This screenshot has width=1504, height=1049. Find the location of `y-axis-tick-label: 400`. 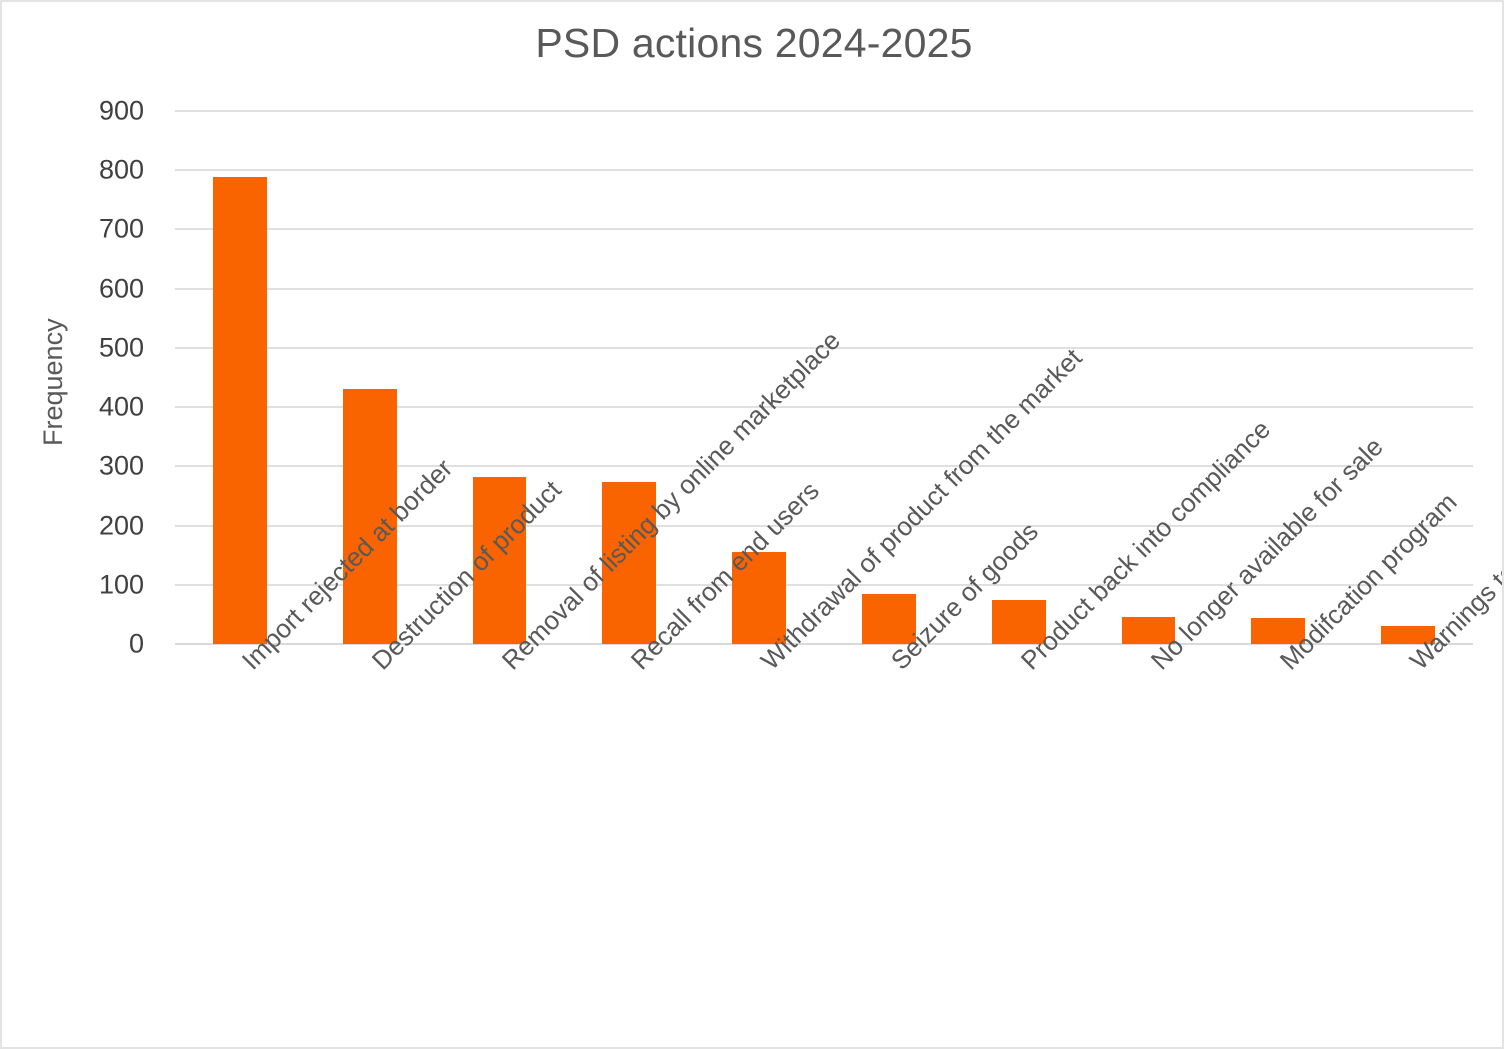

y-axis-tick-label: 400 is located at coordinates (121, 406).